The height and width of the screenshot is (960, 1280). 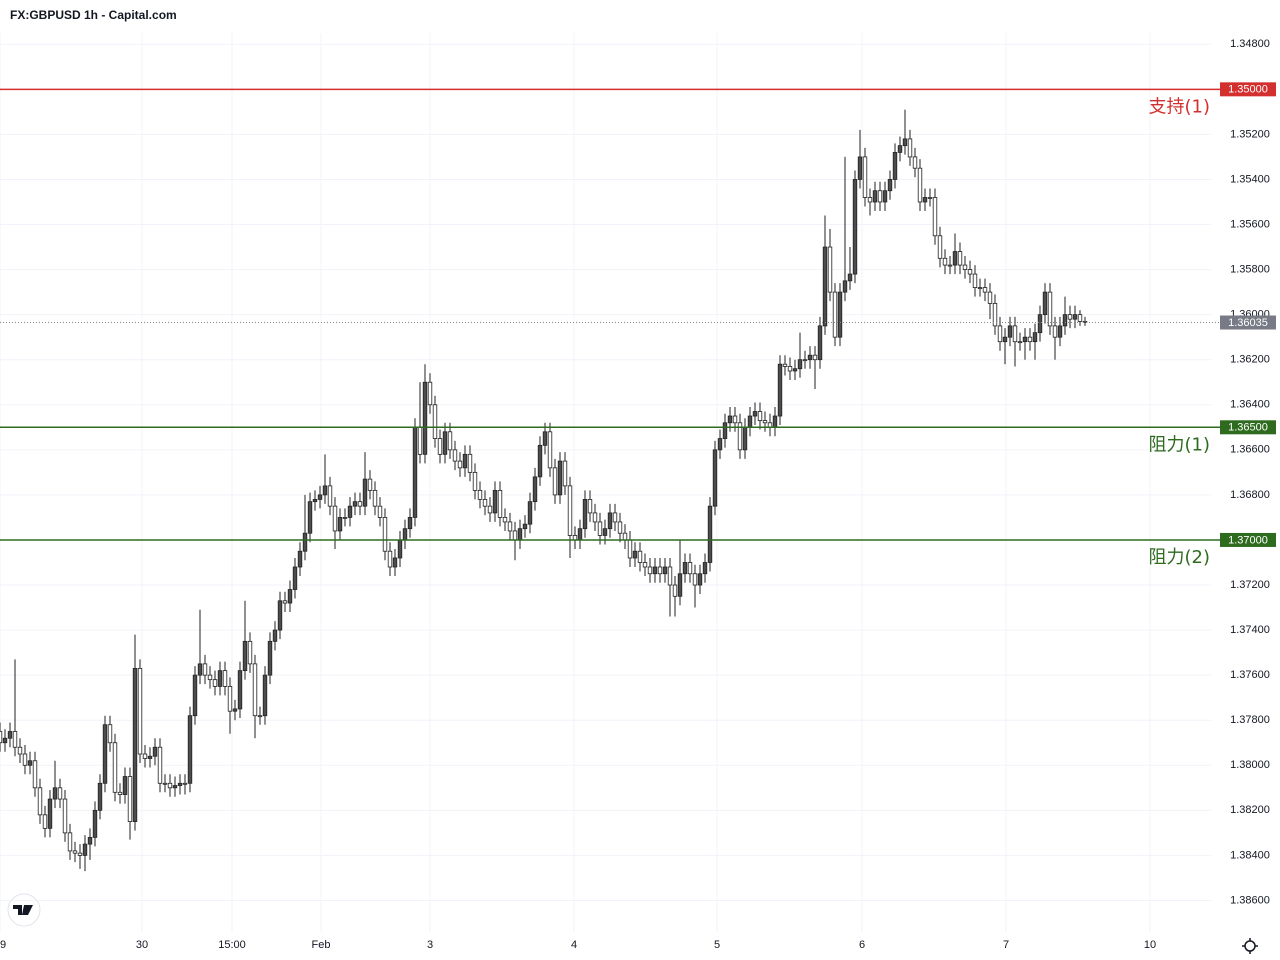 What do you see at coordinates (862, 945) in the screenshot?
I see `x-tick-label: 6` at bounding box center [862, 945].